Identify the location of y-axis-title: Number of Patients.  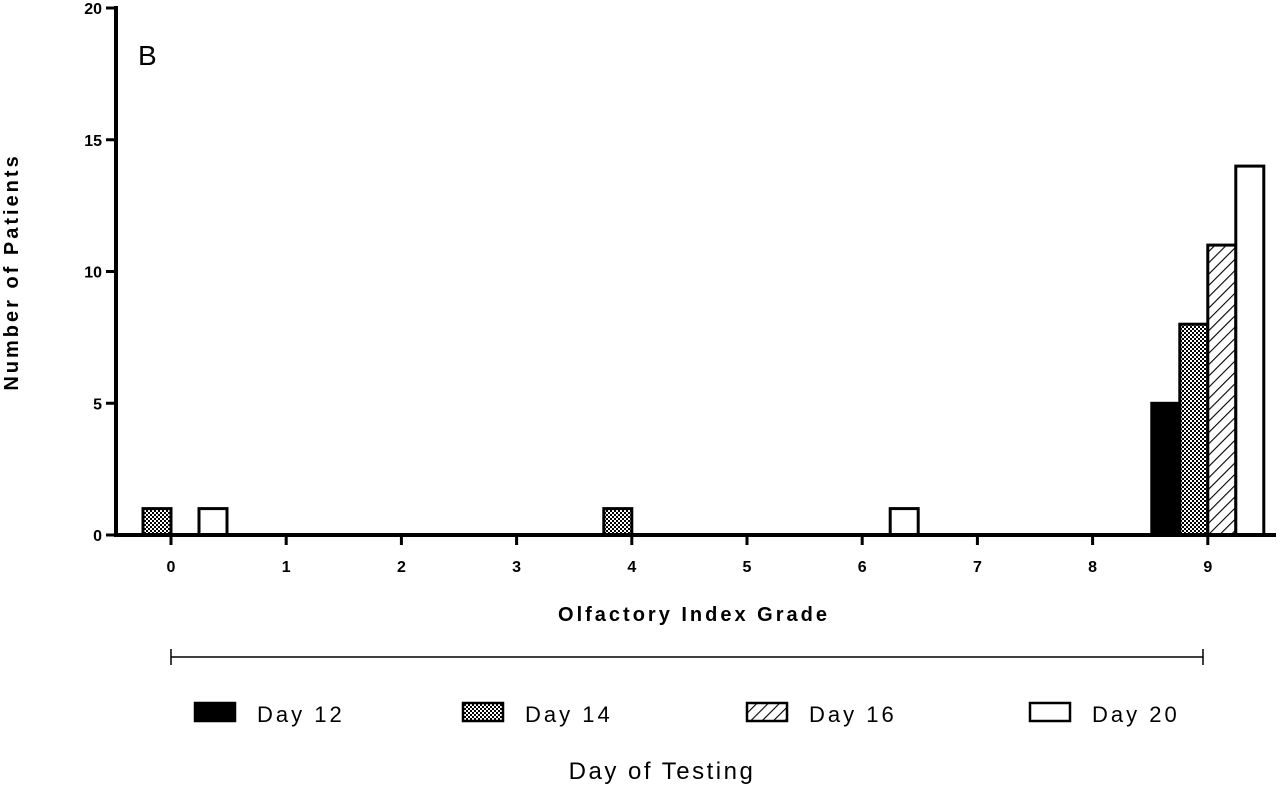
(12, 271).